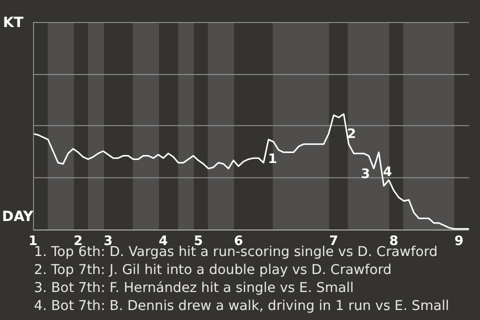 The image size is (480, 320). What do you see at coordinates (13, 23) in the screenshot?
I see `text: KT` at bounding box center [13, 23].